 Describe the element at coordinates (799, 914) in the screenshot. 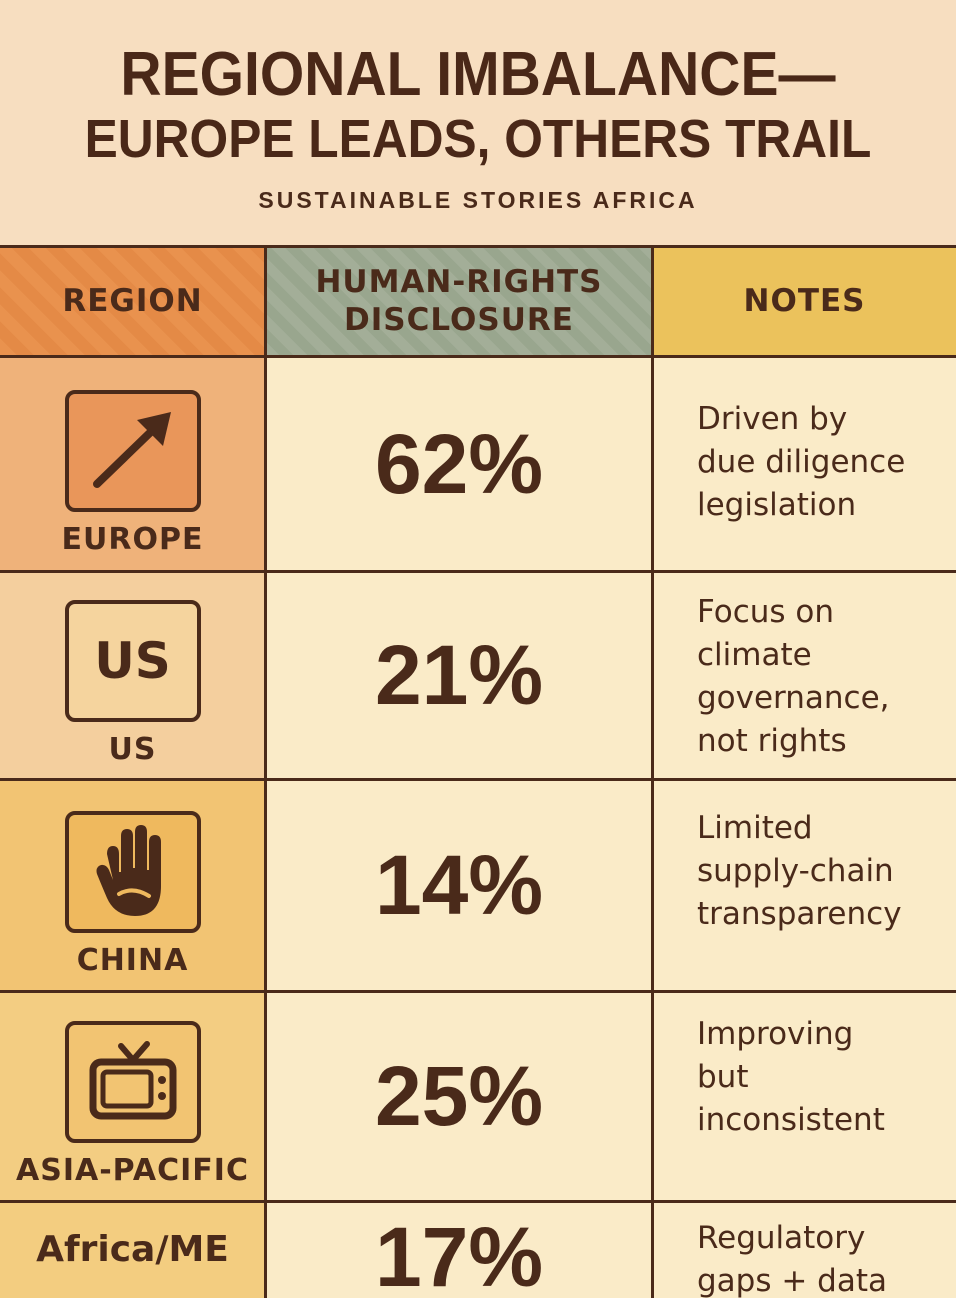

I see `note-china-line-3: transparency` at that location.